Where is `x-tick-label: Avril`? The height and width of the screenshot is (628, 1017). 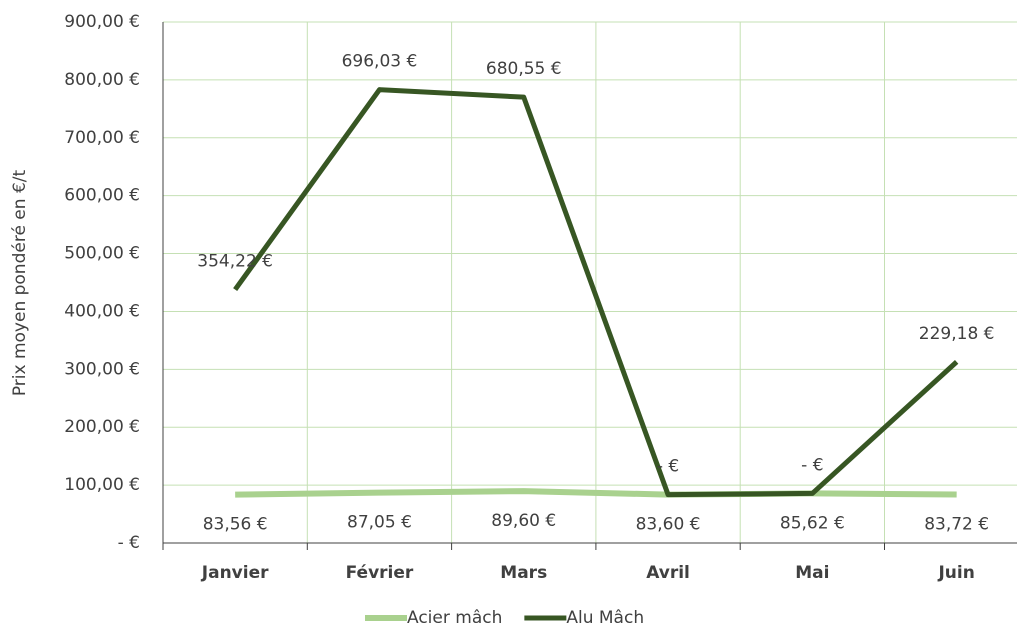
x-tick-label: Avril is located at coordinates (668, 573).